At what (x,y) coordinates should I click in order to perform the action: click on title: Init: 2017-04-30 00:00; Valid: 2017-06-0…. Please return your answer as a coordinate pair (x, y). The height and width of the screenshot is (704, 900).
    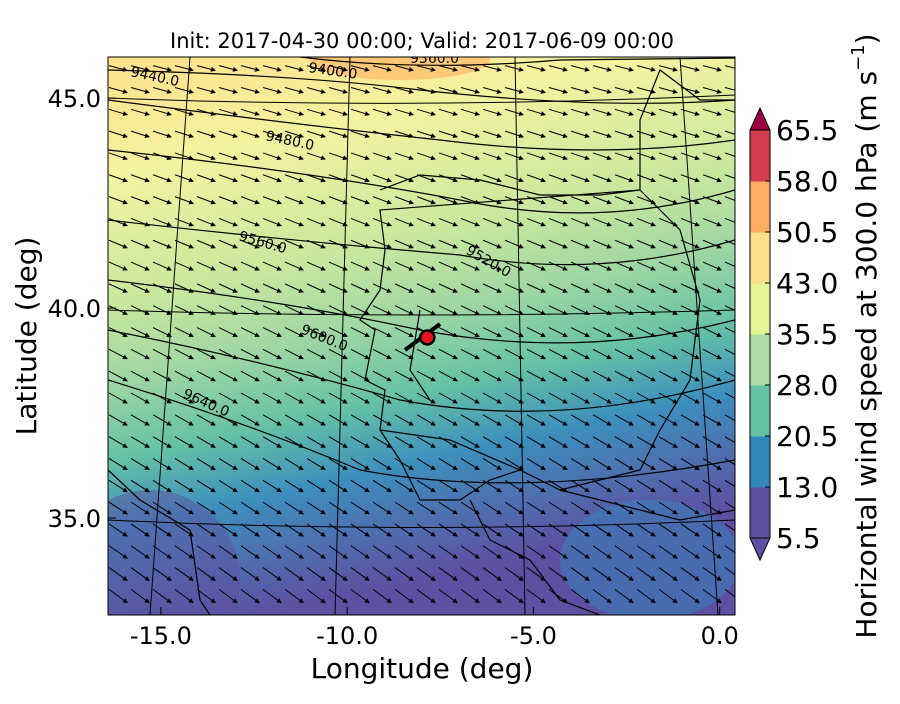
    Looking at the image, I should click on (422, 41).